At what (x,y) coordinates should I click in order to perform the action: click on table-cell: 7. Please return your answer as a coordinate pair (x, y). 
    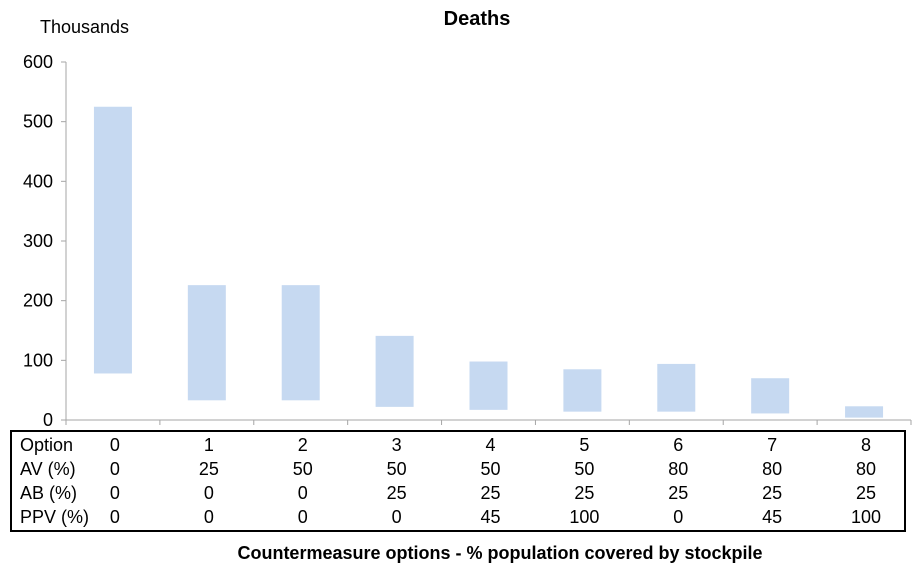
    Looking at the image, I should click on (772, 445).